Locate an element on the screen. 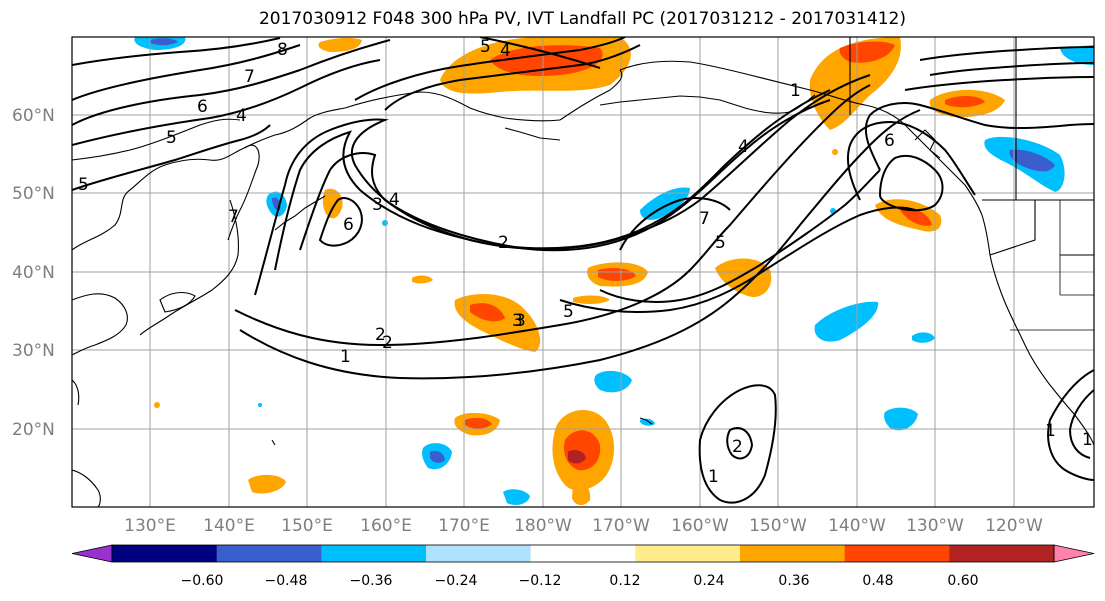  lon-label: 140°W is located at coordinates (857, 526).